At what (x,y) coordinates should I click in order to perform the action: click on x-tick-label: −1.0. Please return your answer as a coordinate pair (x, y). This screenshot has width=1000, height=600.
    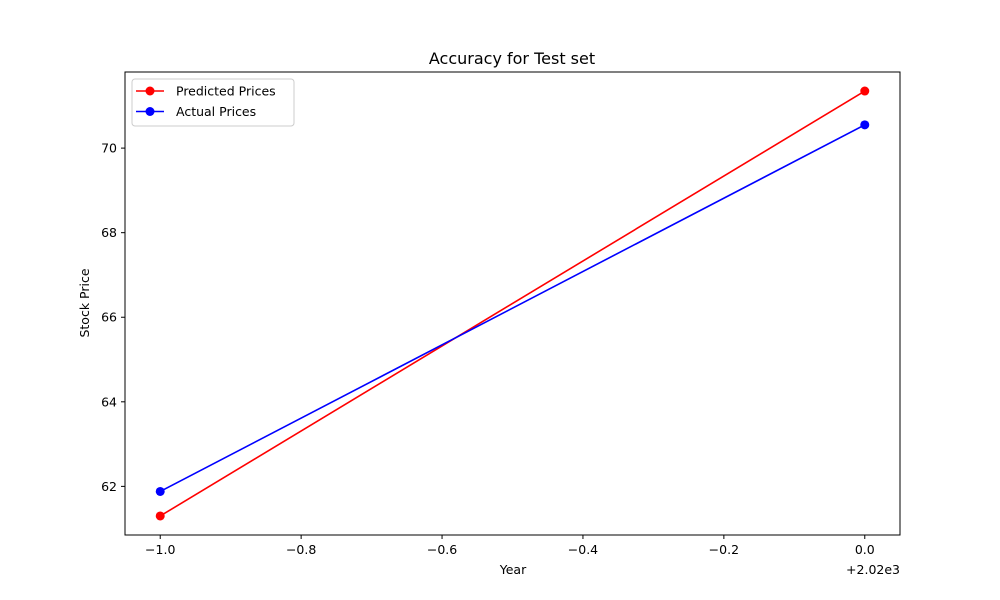
    Looking at the image, I should click on (160, 549).